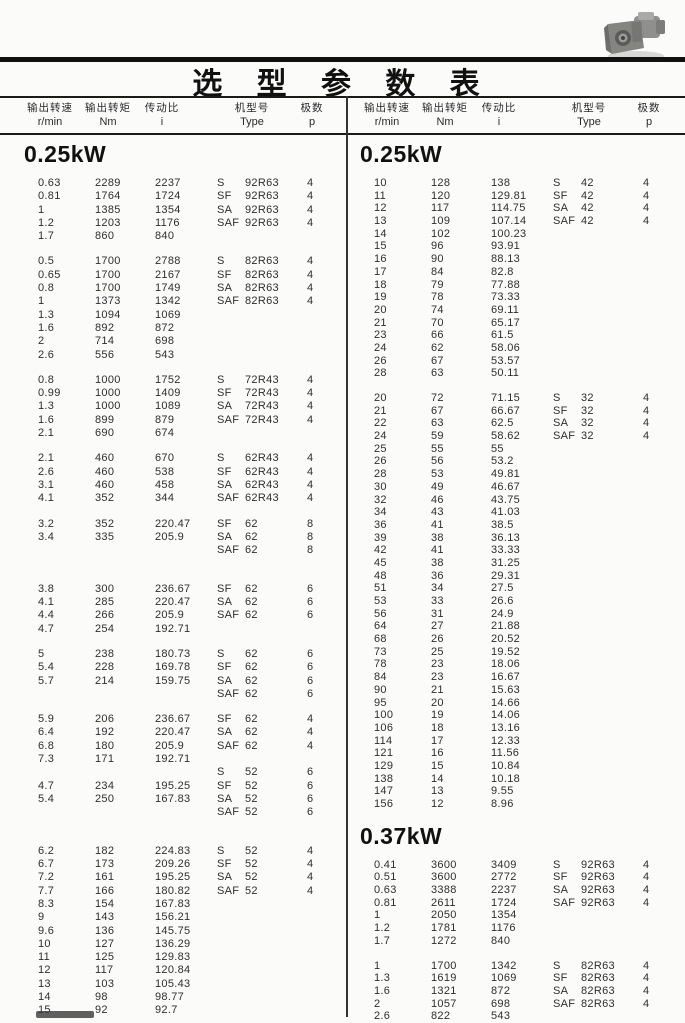  Describe the element at coordinates (170, 997) in the screenshot. I see `ratio-value: 98.77` at that location.